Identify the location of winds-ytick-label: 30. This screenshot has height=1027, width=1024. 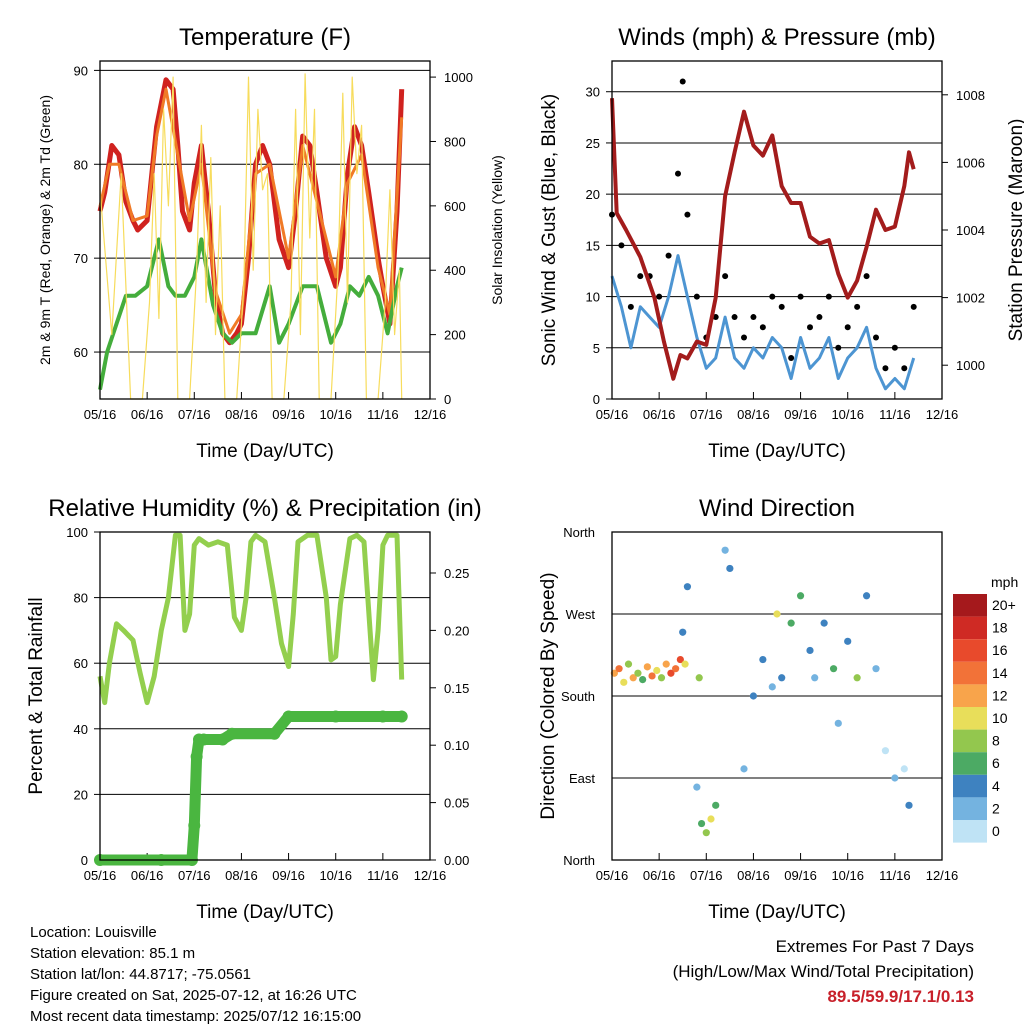
(593, 92).